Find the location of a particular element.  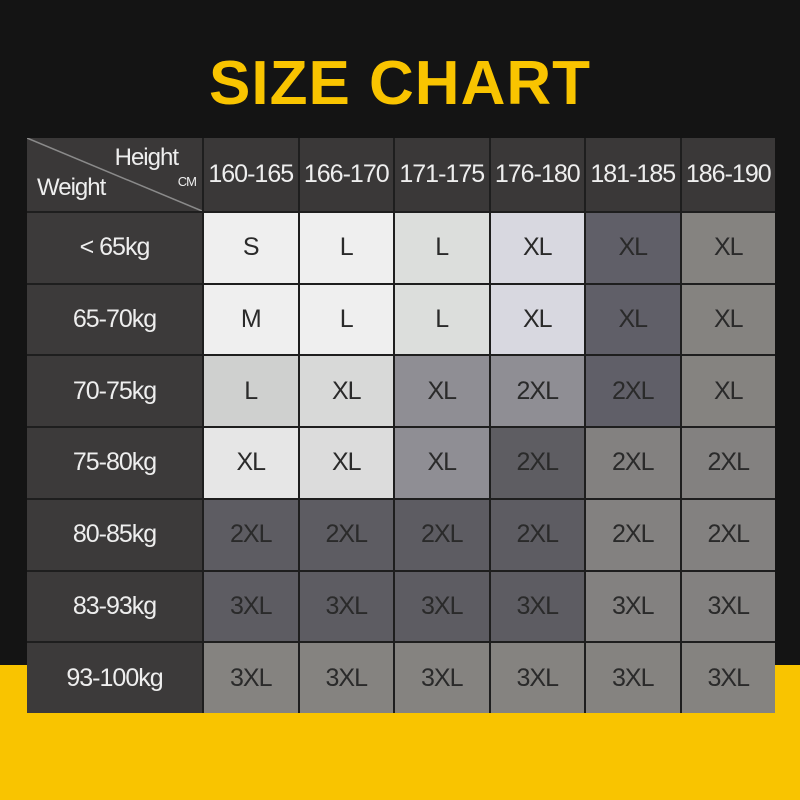

size-cell: M is located at coordinates (251, 319).